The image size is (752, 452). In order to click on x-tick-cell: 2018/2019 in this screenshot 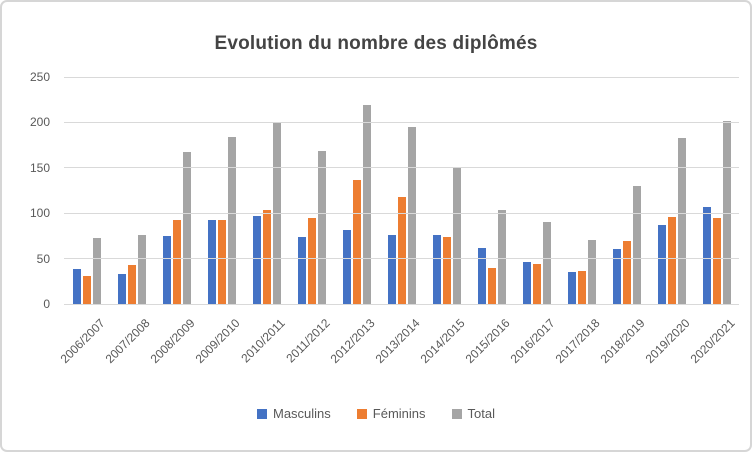, I will do `click(623, 349)`.